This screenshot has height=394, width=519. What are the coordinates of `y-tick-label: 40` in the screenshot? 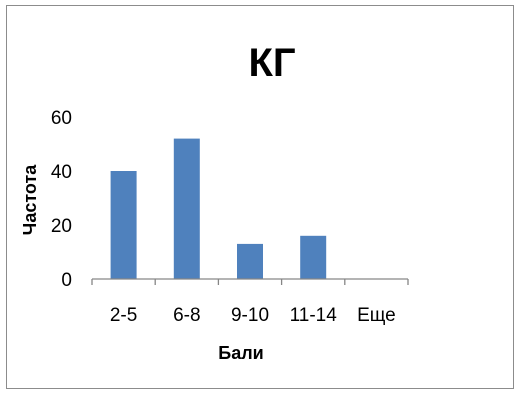 It's located at (61, 172).